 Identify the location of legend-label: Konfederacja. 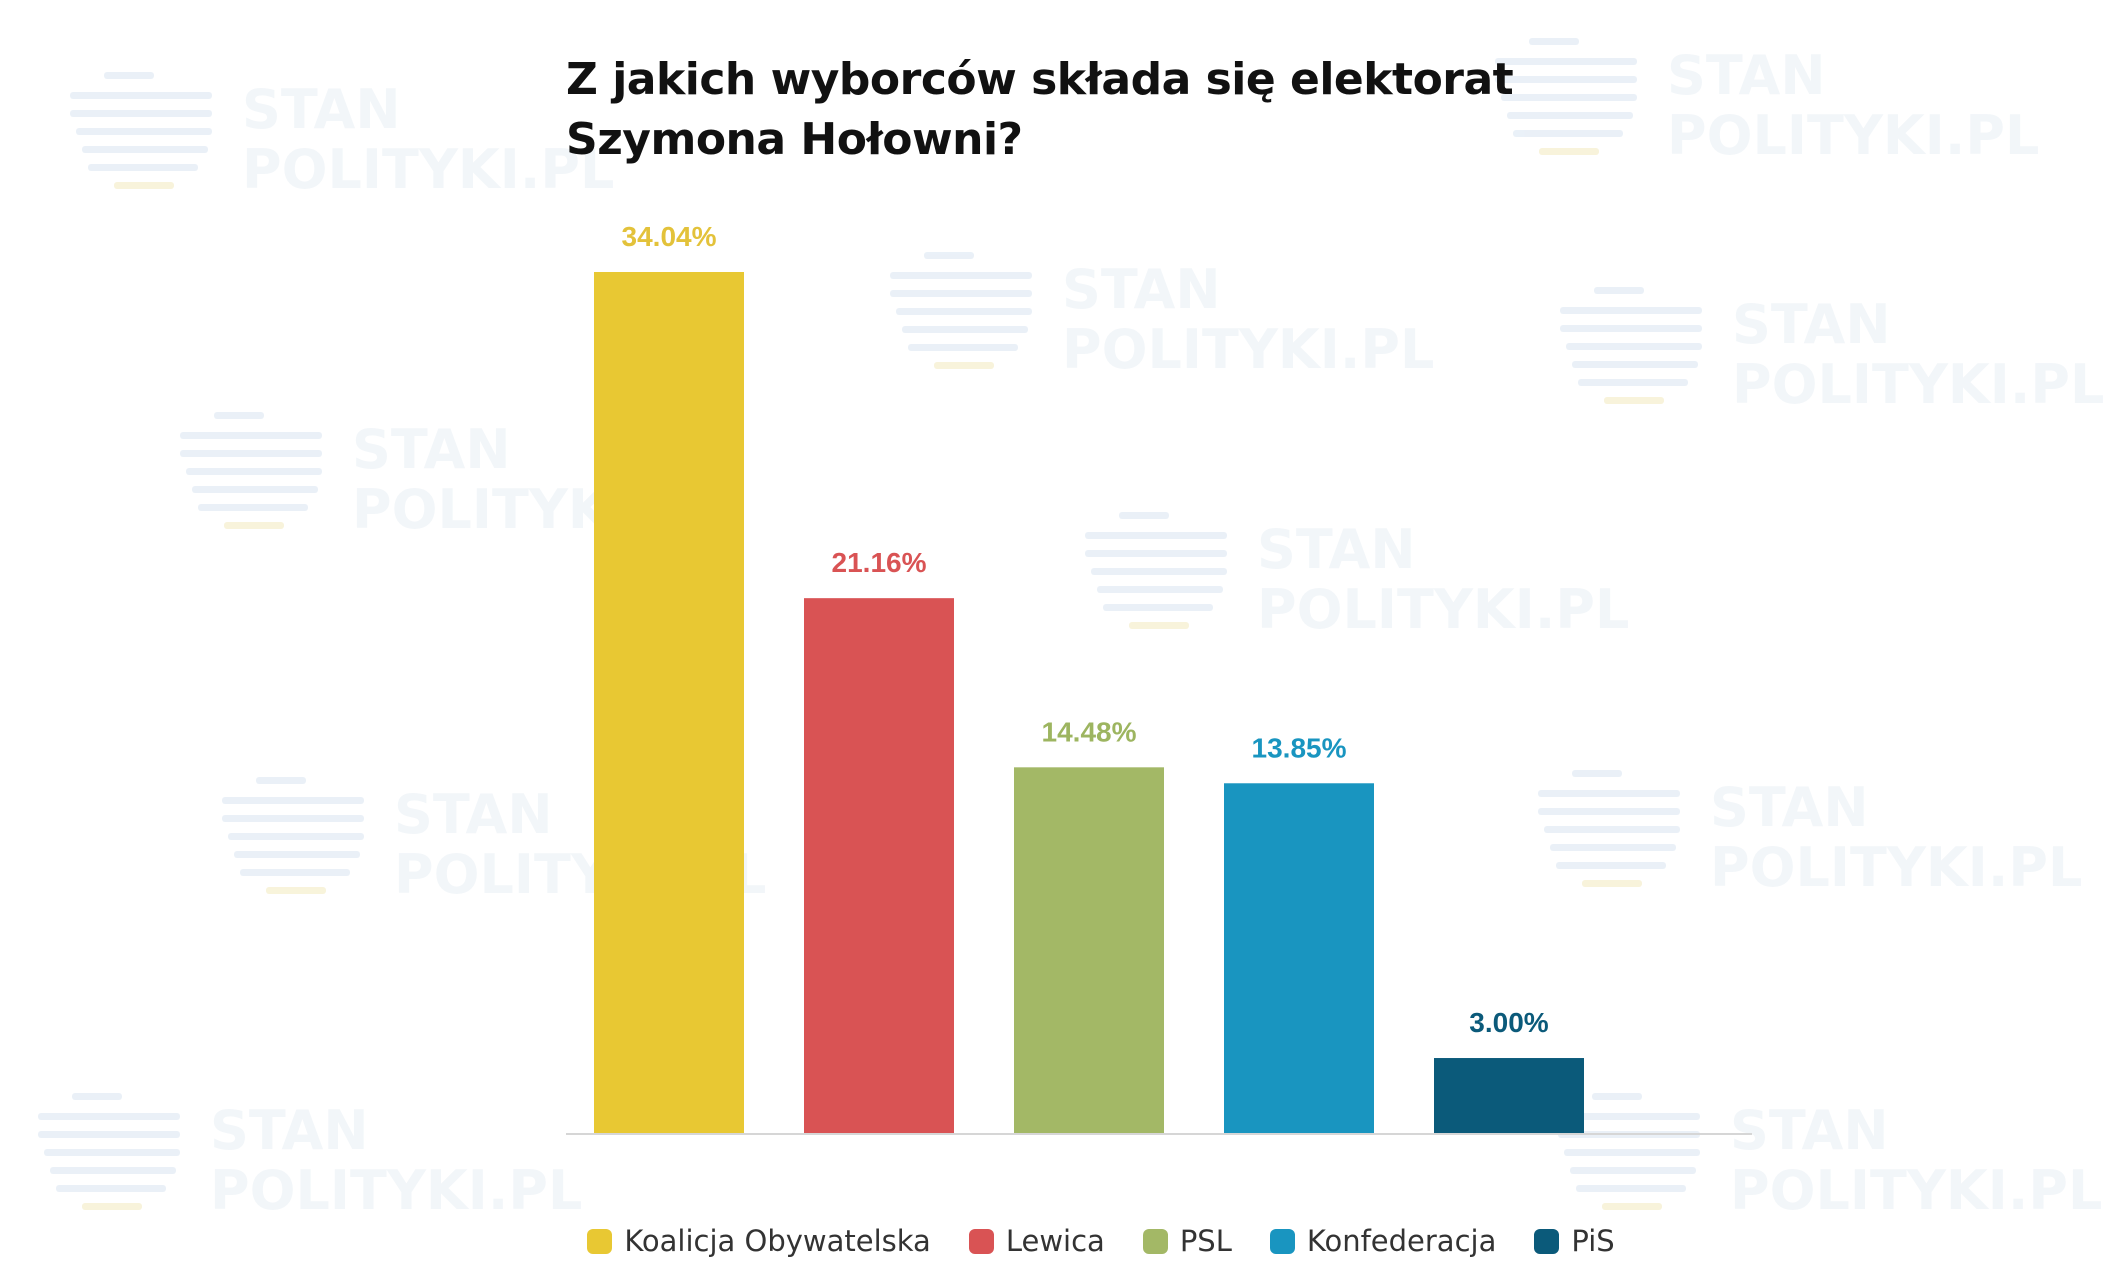
(1401, 1241).